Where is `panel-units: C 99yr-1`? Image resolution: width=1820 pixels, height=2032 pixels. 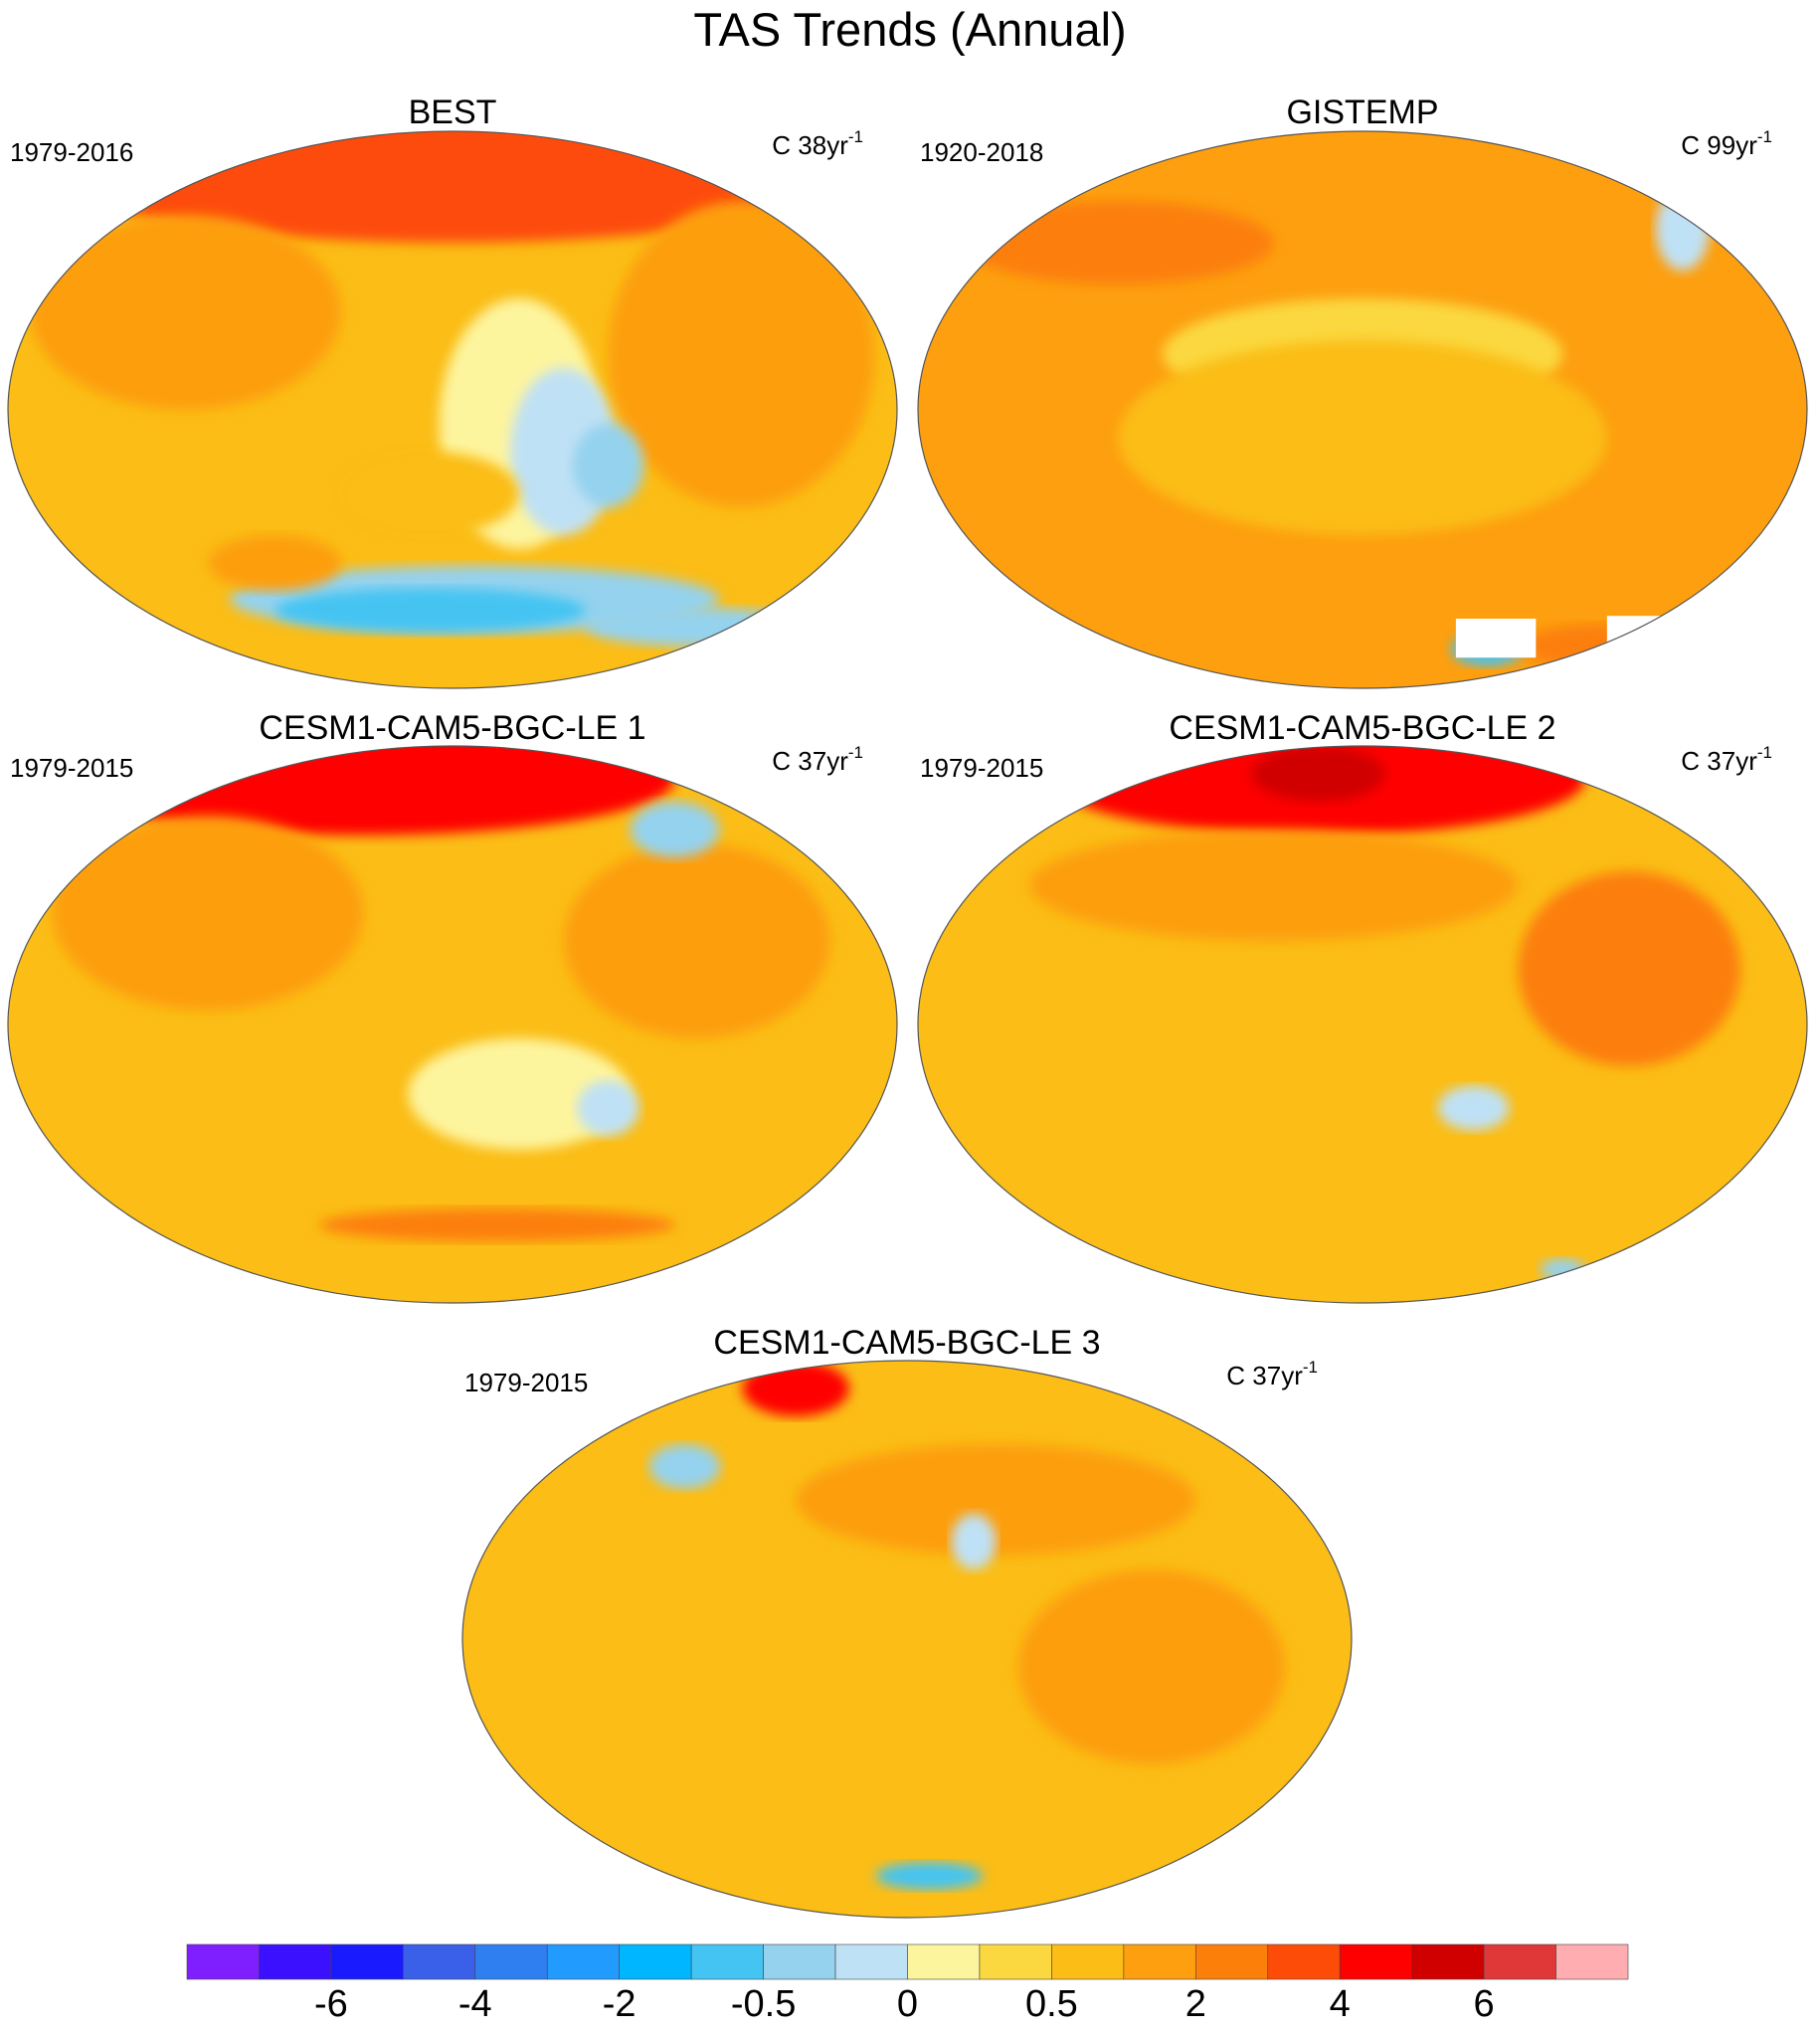 panel-units: C 99yr-1 is located at coordinates (1692, 144).